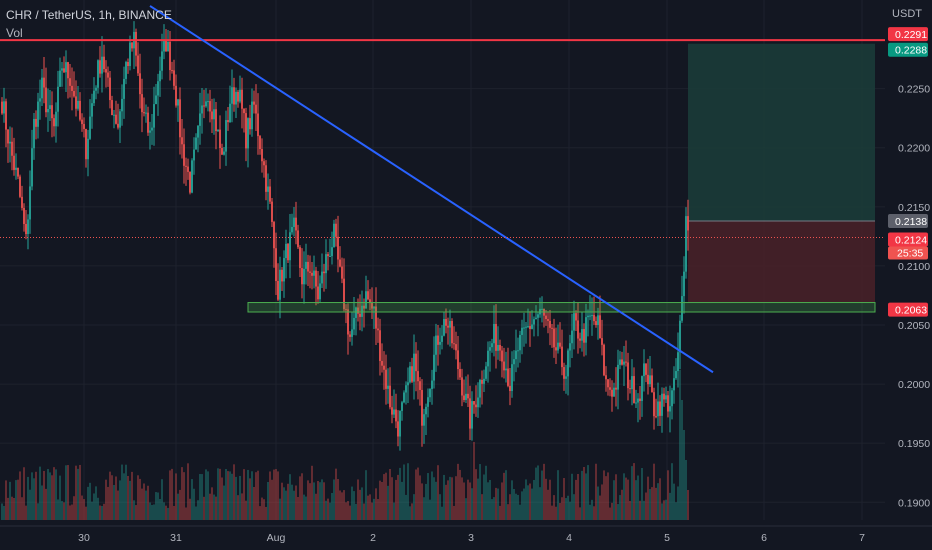 Image resolution: width=932 pixels, height=550 pixels. I want to click on time-axis: 30 31 Aug 2 3 4 5 6 7, so click(466, 537).